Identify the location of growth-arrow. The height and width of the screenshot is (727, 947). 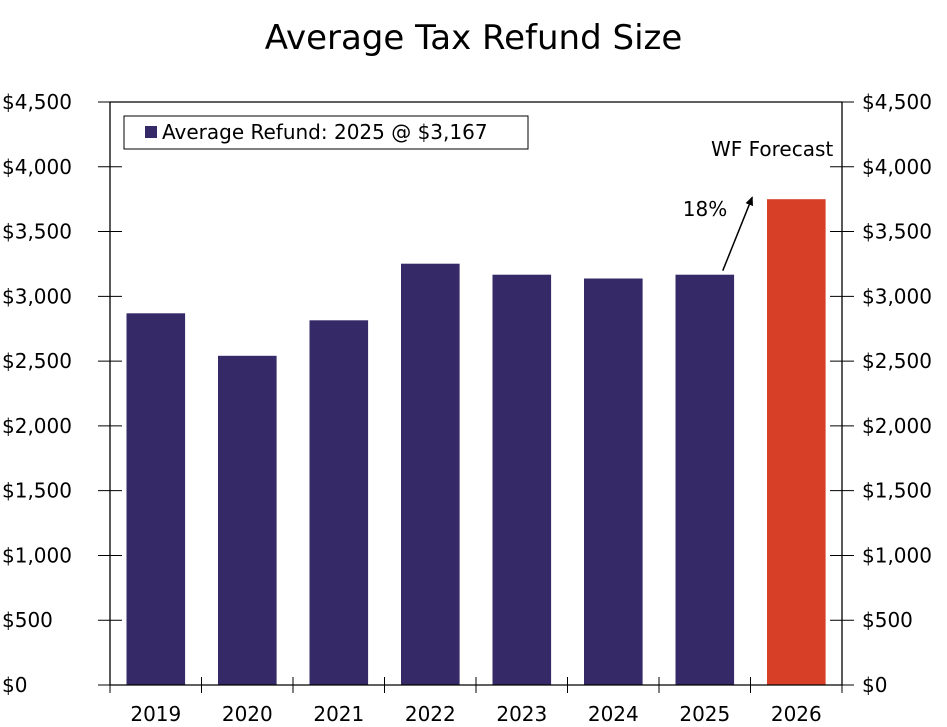
(737, 233).